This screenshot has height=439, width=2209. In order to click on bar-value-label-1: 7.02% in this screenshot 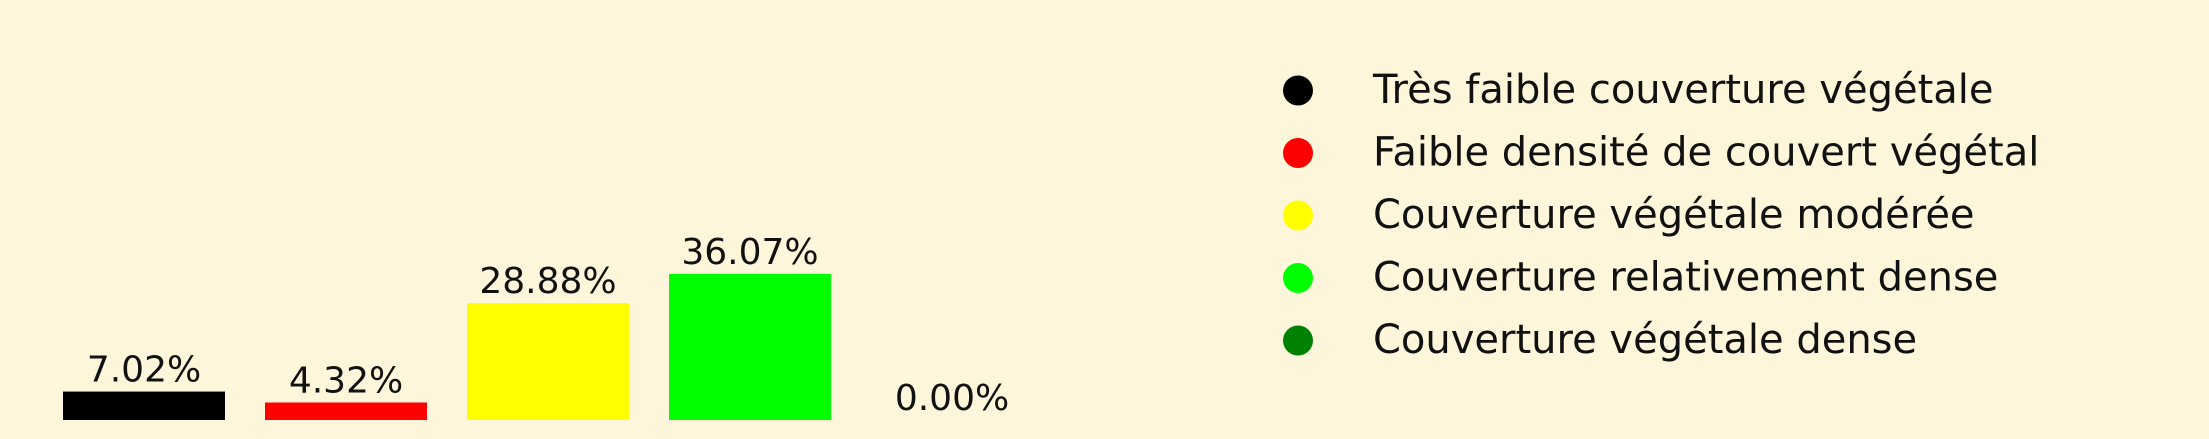, I will do `click(144, 370)`.